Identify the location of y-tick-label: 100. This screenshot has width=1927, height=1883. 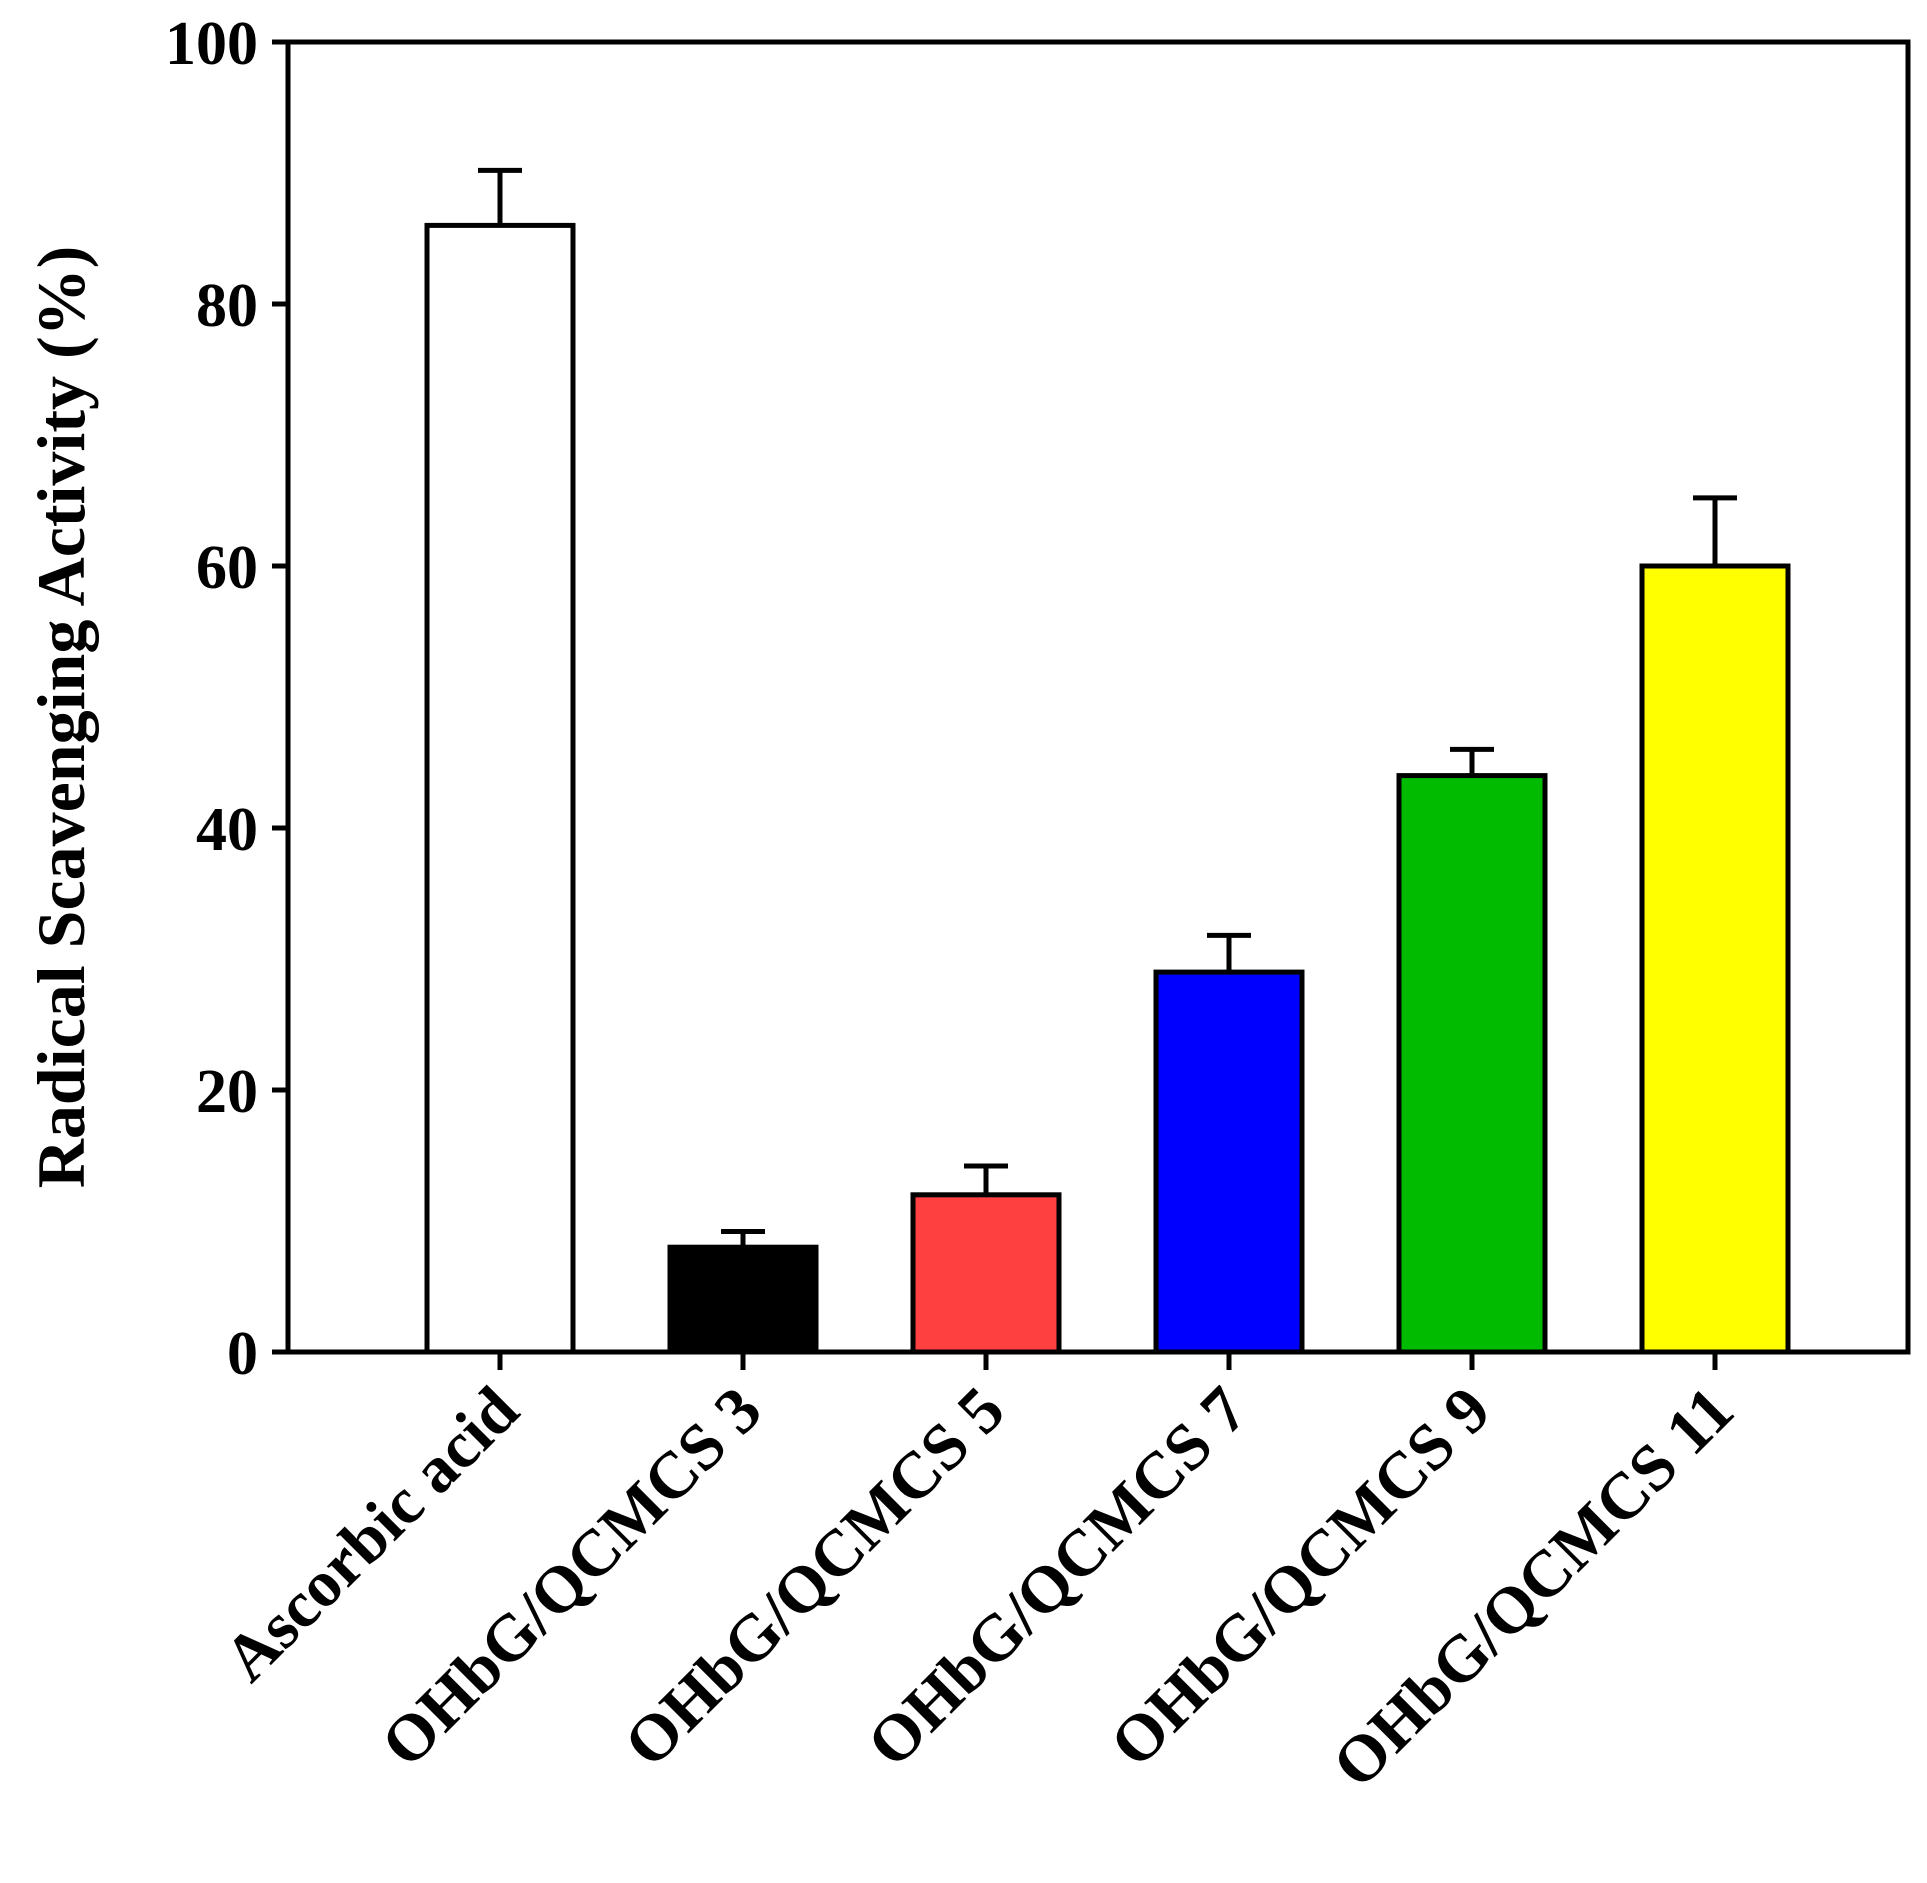
(211, 44).